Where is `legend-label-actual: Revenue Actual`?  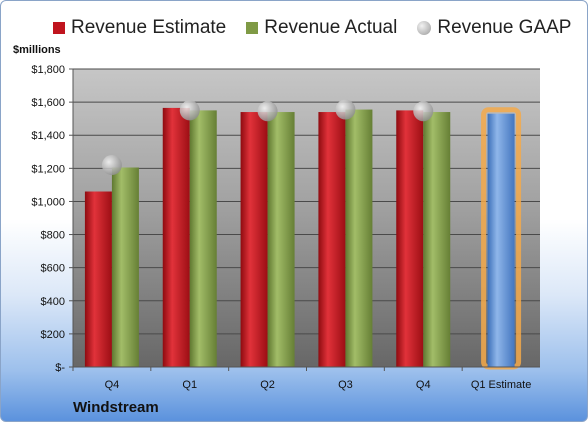 legend-label-actual: Revenue Actual is located at coordinates (331, 27).